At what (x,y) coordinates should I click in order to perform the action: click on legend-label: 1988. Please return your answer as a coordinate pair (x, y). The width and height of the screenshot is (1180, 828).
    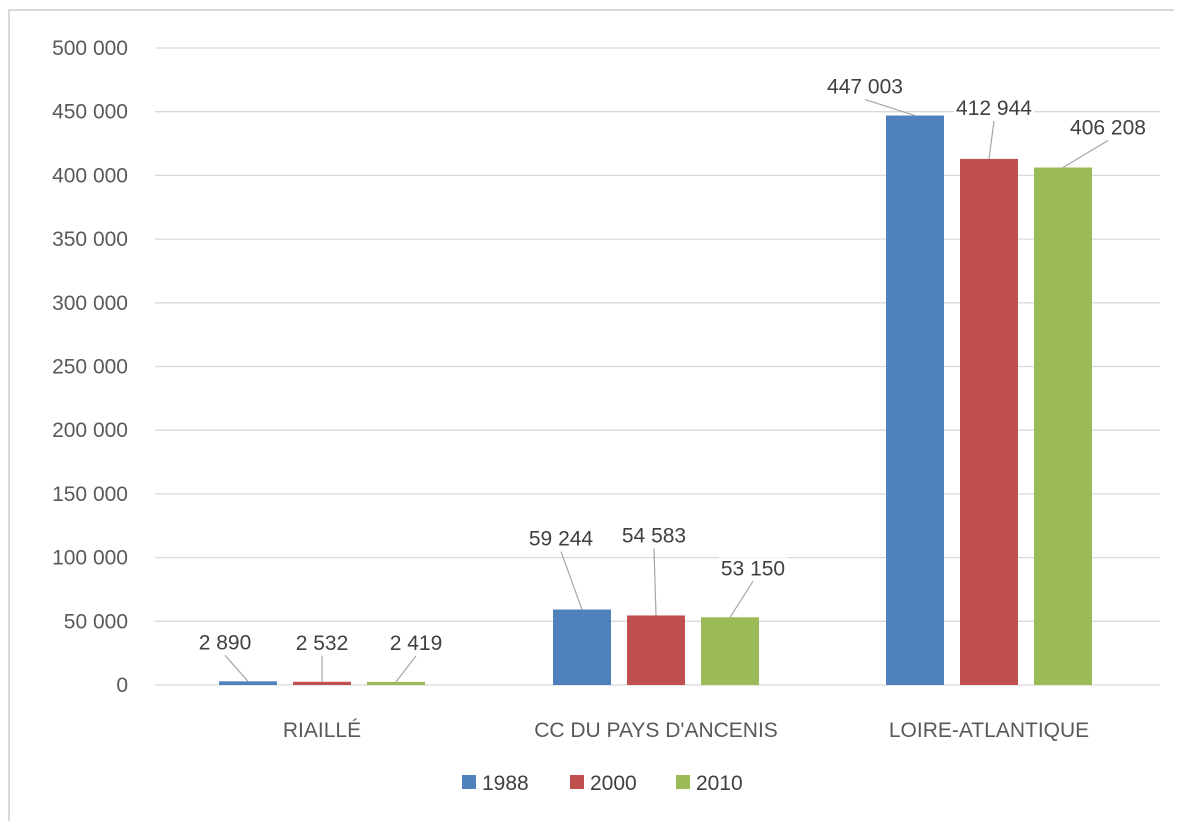
    Looking at the image, I should click on (505, 783).